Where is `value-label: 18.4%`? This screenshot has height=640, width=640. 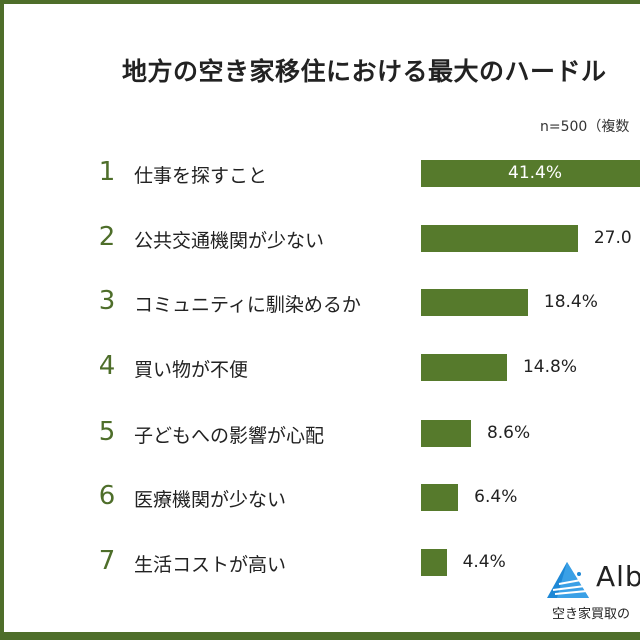
value-label: 18.4% is located at coordinates (570, 302).